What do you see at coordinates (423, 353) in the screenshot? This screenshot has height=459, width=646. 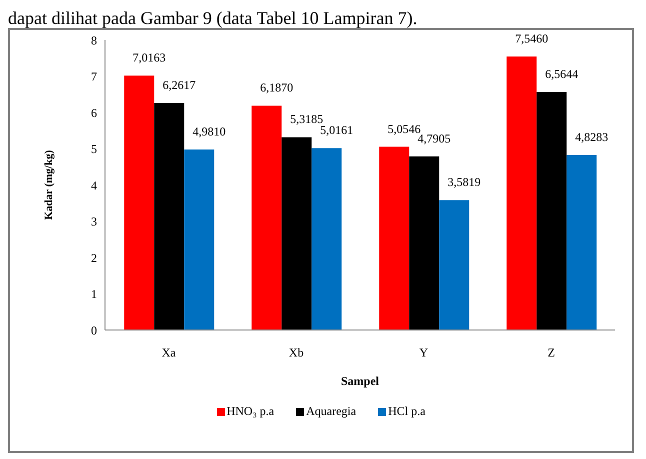 I see `x-tick-label: Y` at bounding box center [423, 353].